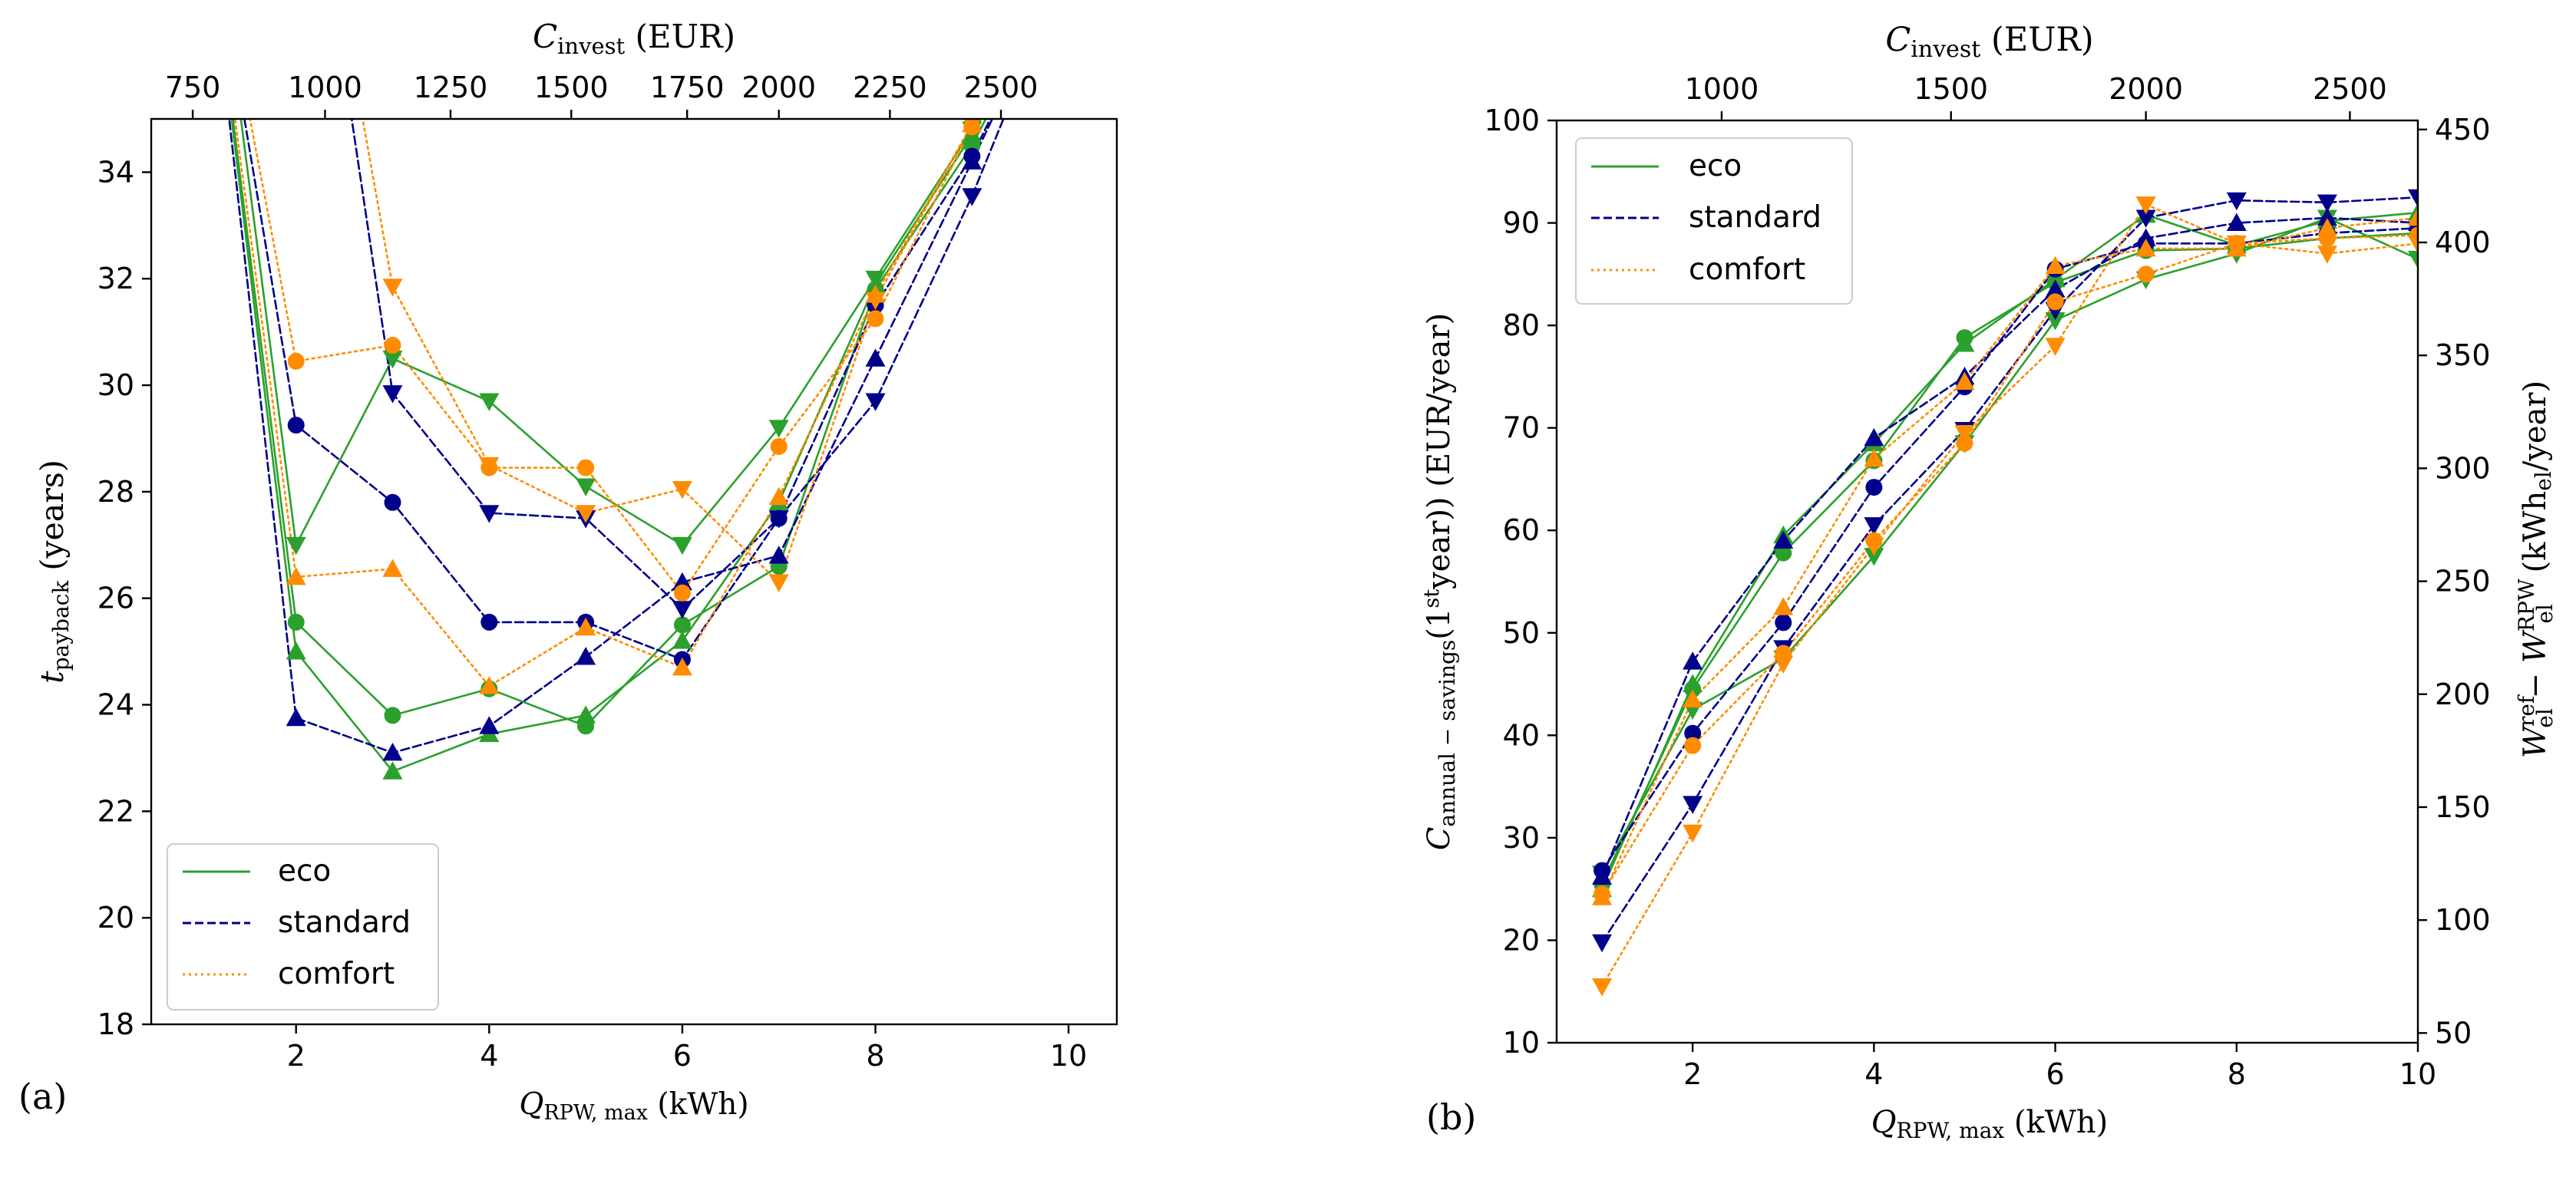 This screenshot has width=2576, height=1177. Describe the element at coordinates (1964, 443) in the screenshot. I see `data-point-comfort-circle-x5` at that location.